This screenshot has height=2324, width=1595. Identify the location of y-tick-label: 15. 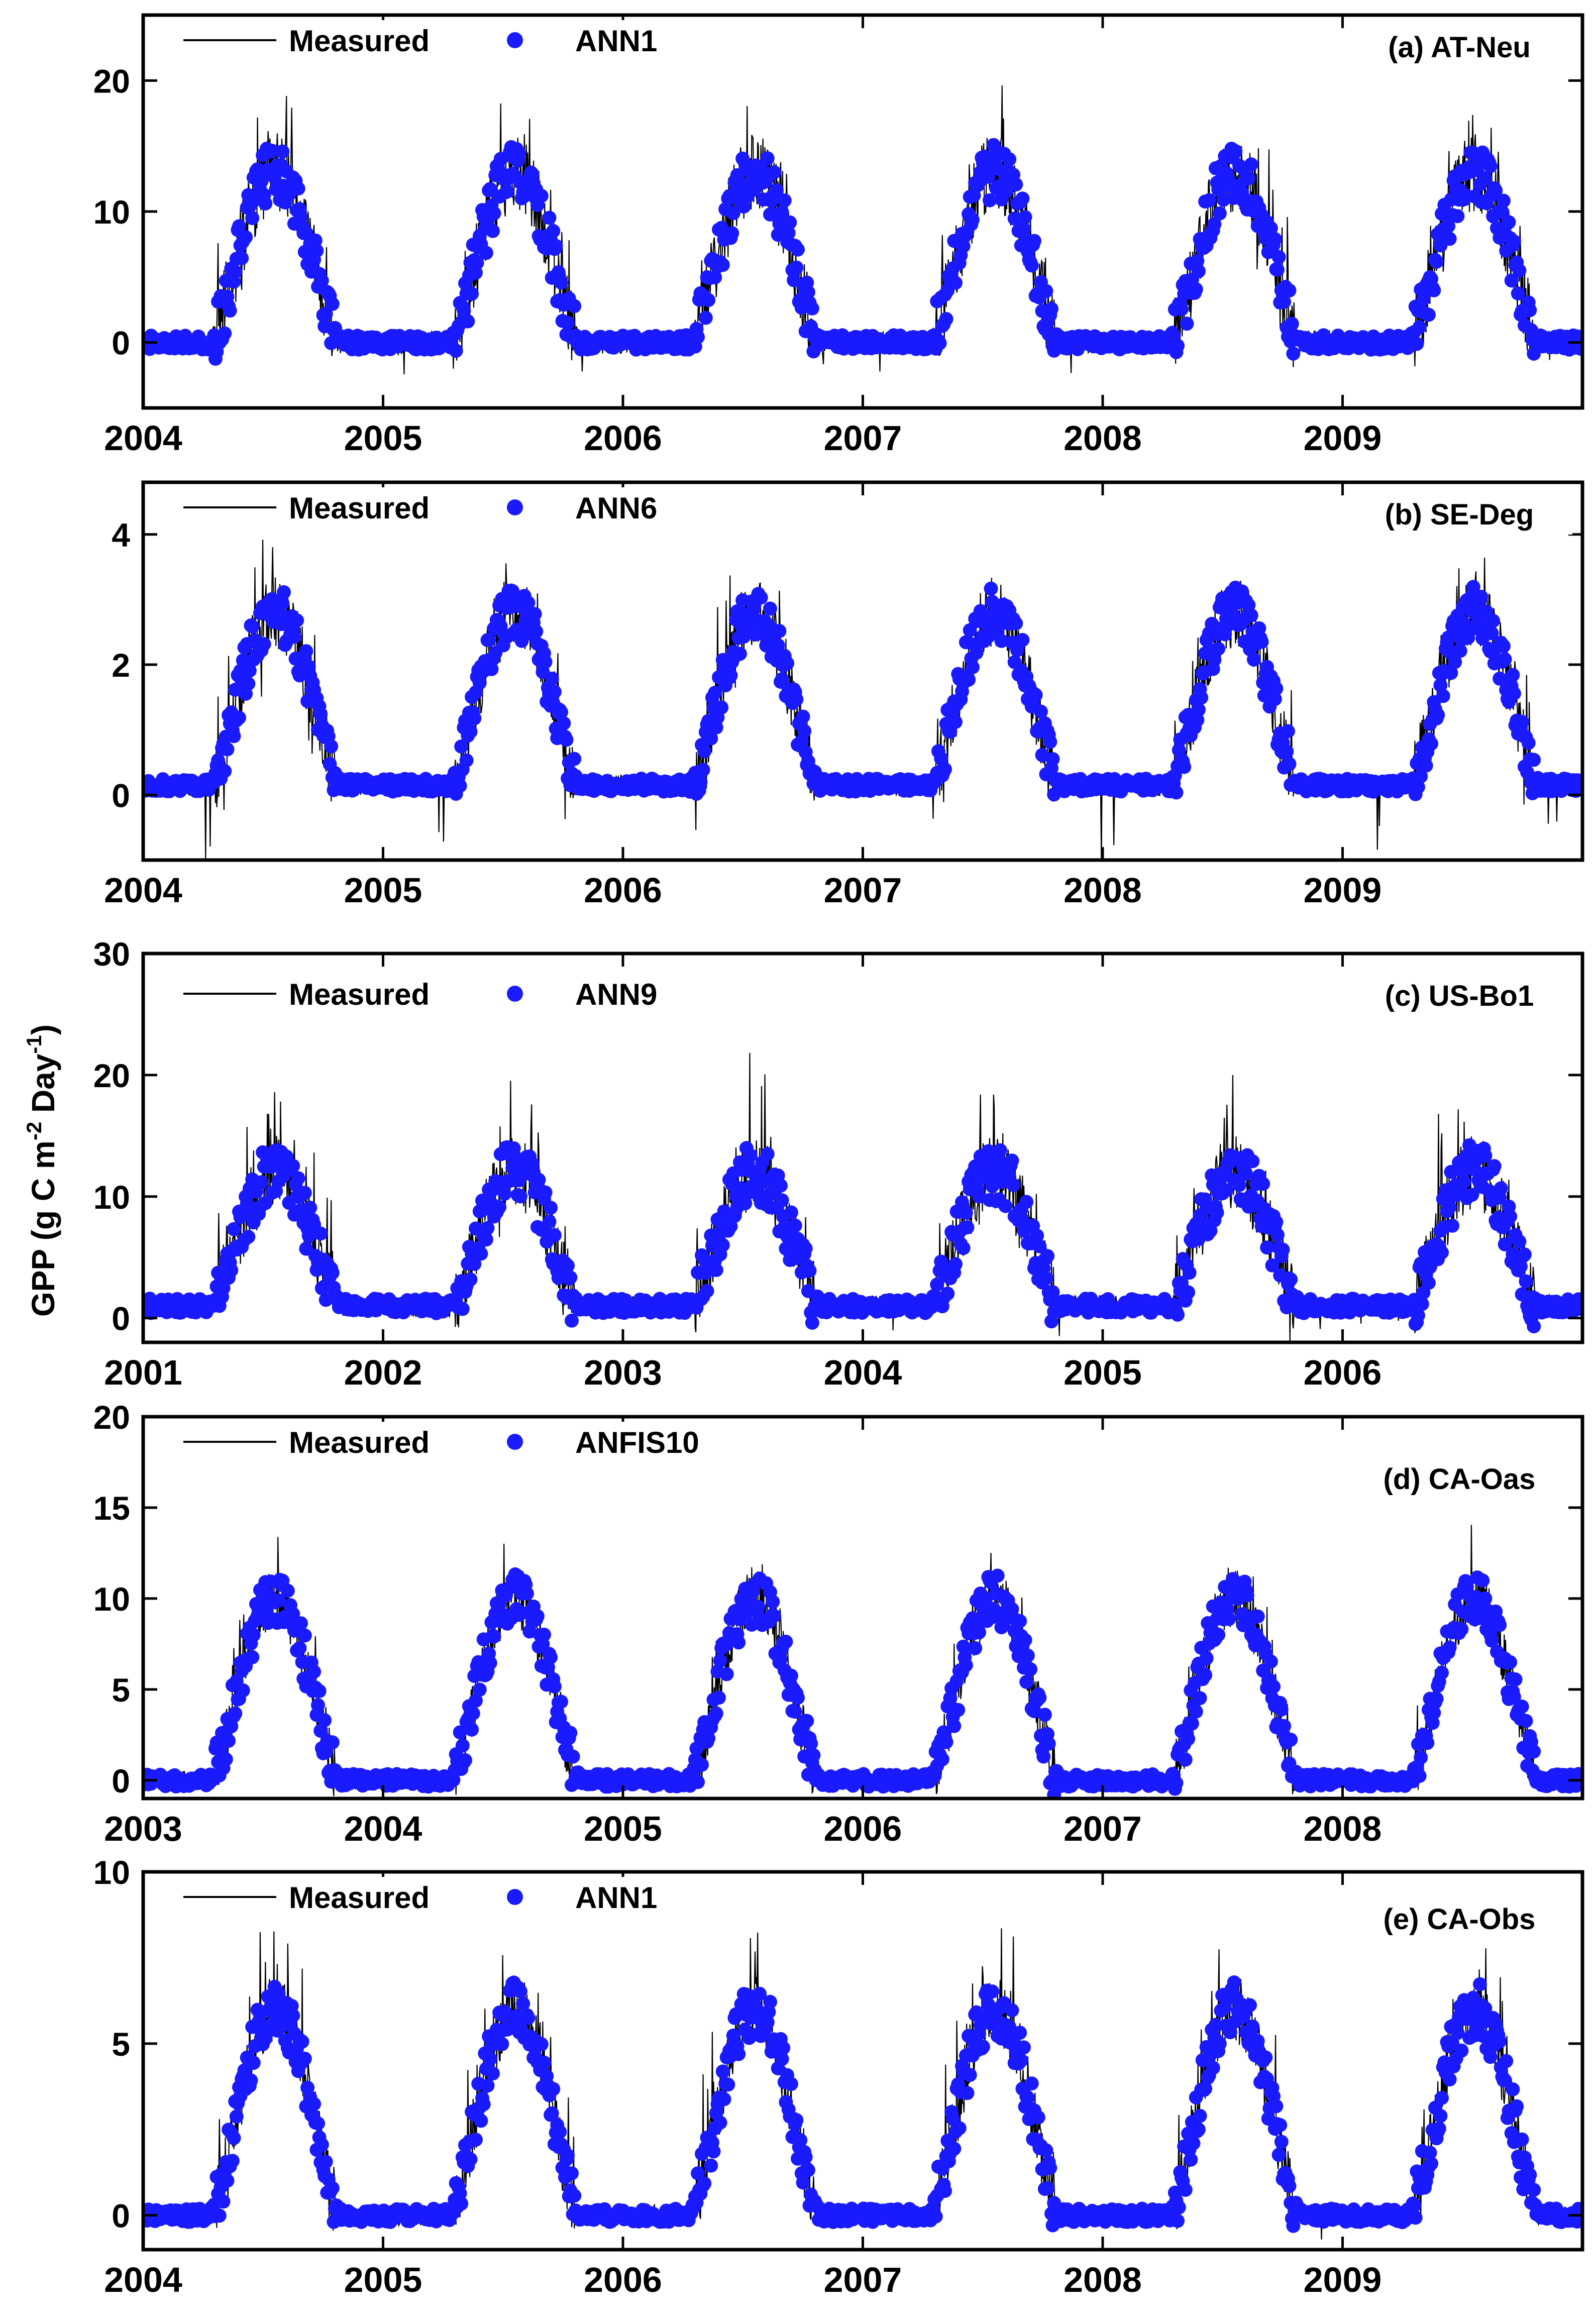
(111, 1508).